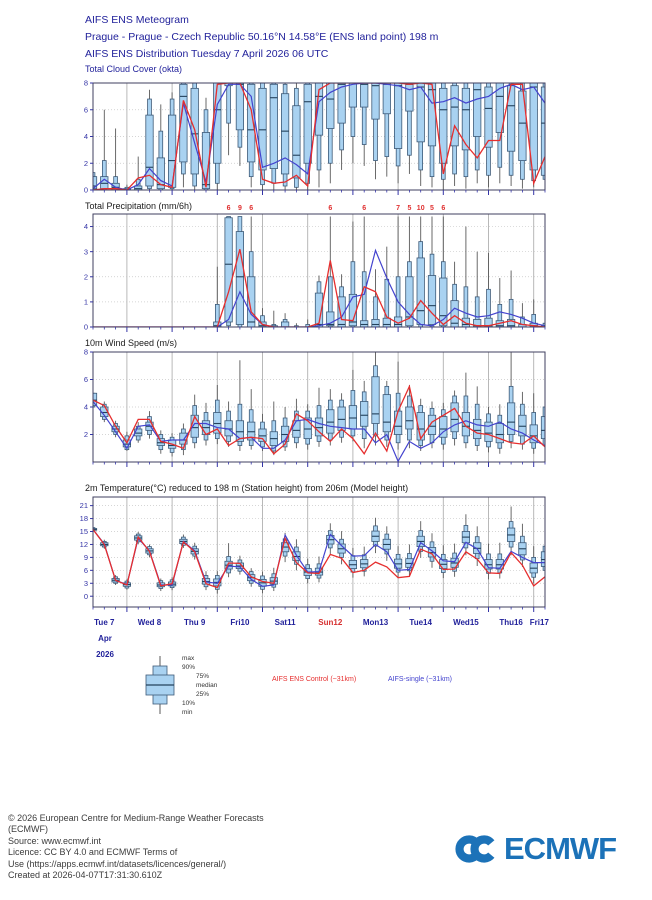 The width and height of the screenshot is (652, 900). Describe the element at coordinates (84, 544) in the screenshot. I see `y-tick-label: 12` at that location.